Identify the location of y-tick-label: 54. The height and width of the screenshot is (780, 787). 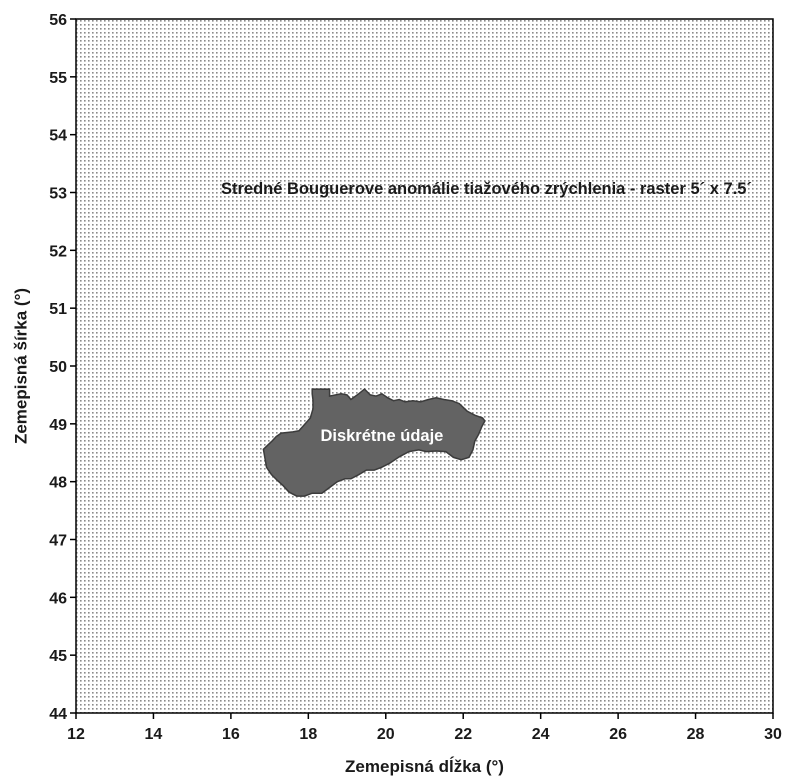
(58, 136).